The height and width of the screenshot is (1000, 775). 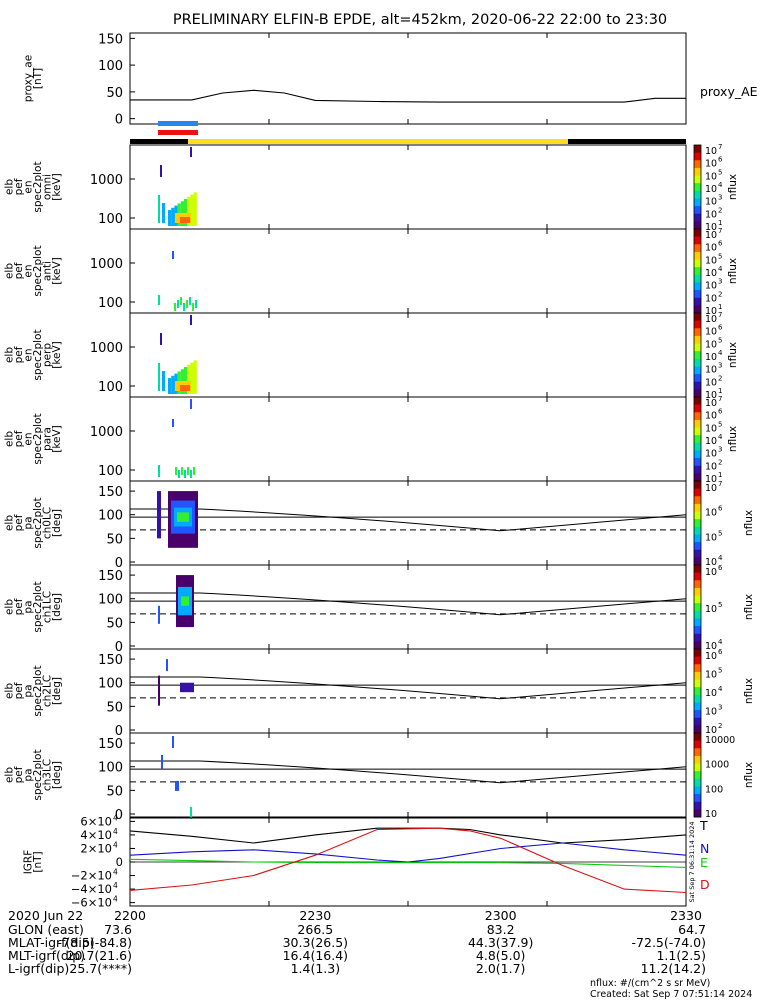 What do you see at coordinates (91, 889) in the screenshot?
I see `igrf-ytick-label: −4×10` at bounding box center [91, 889].